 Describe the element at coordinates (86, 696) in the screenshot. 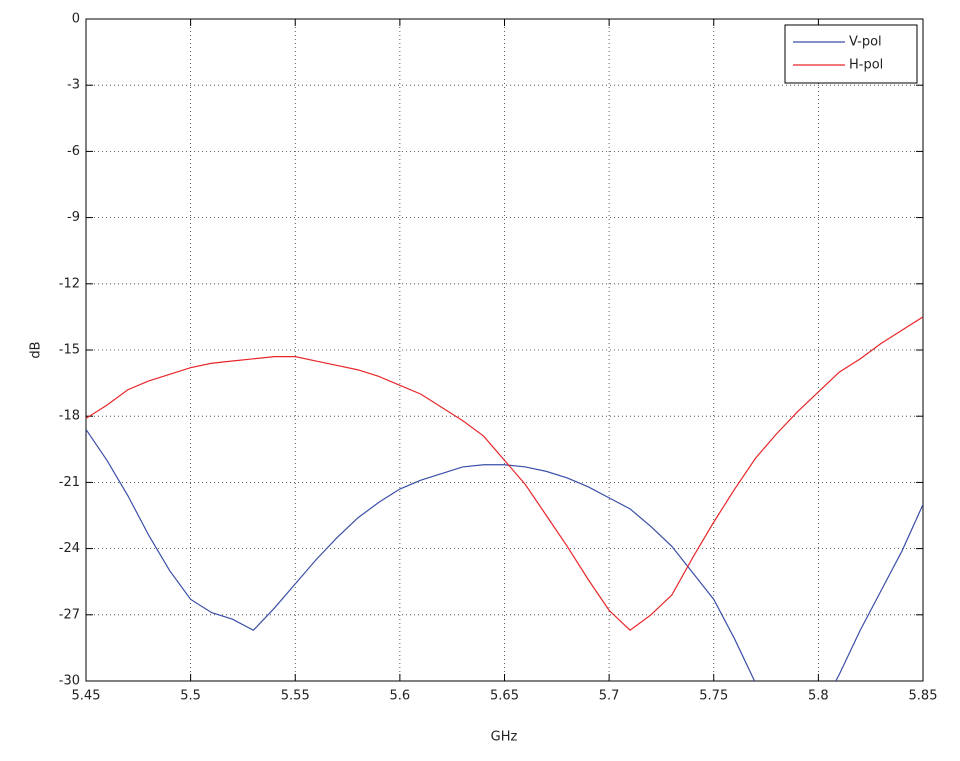

I see `x-tick-label: 5.45` at that location.